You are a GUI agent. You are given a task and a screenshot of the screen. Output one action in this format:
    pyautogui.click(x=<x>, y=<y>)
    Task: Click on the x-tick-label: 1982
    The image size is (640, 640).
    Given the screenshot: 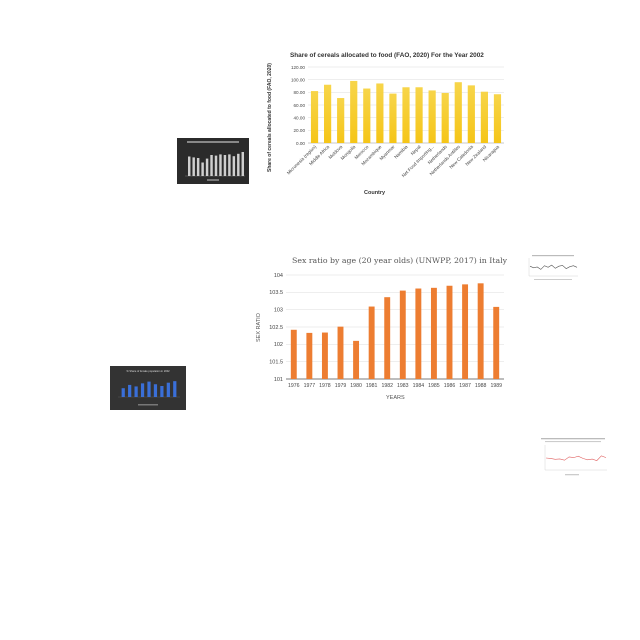 What is the action you would take?
    pyautogui.click(x=387, y=386)
    